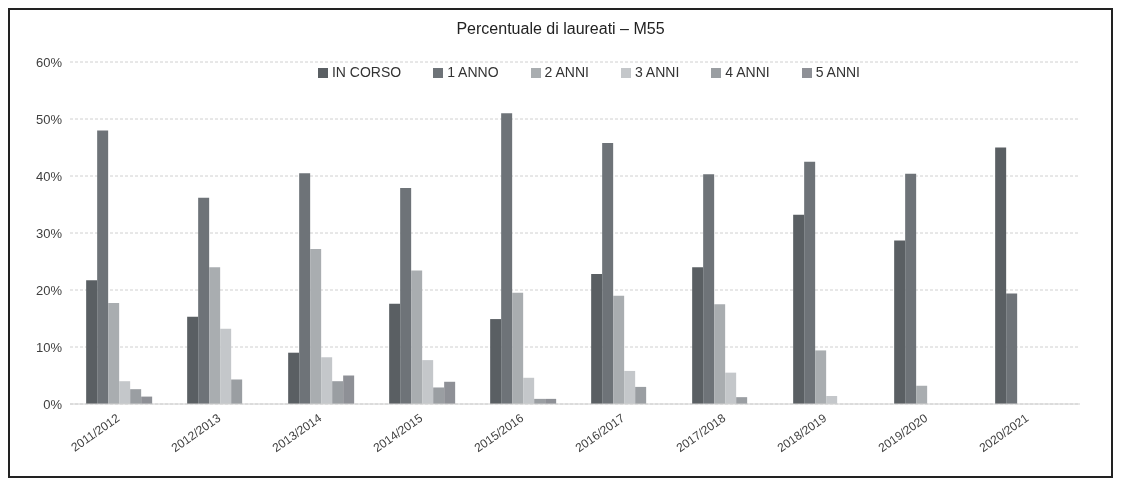 The image size is (1125, 488). Describe the element at coordinates (657, 72) in the screenshot. I see `legend-label: 3 ANNI` at that location.